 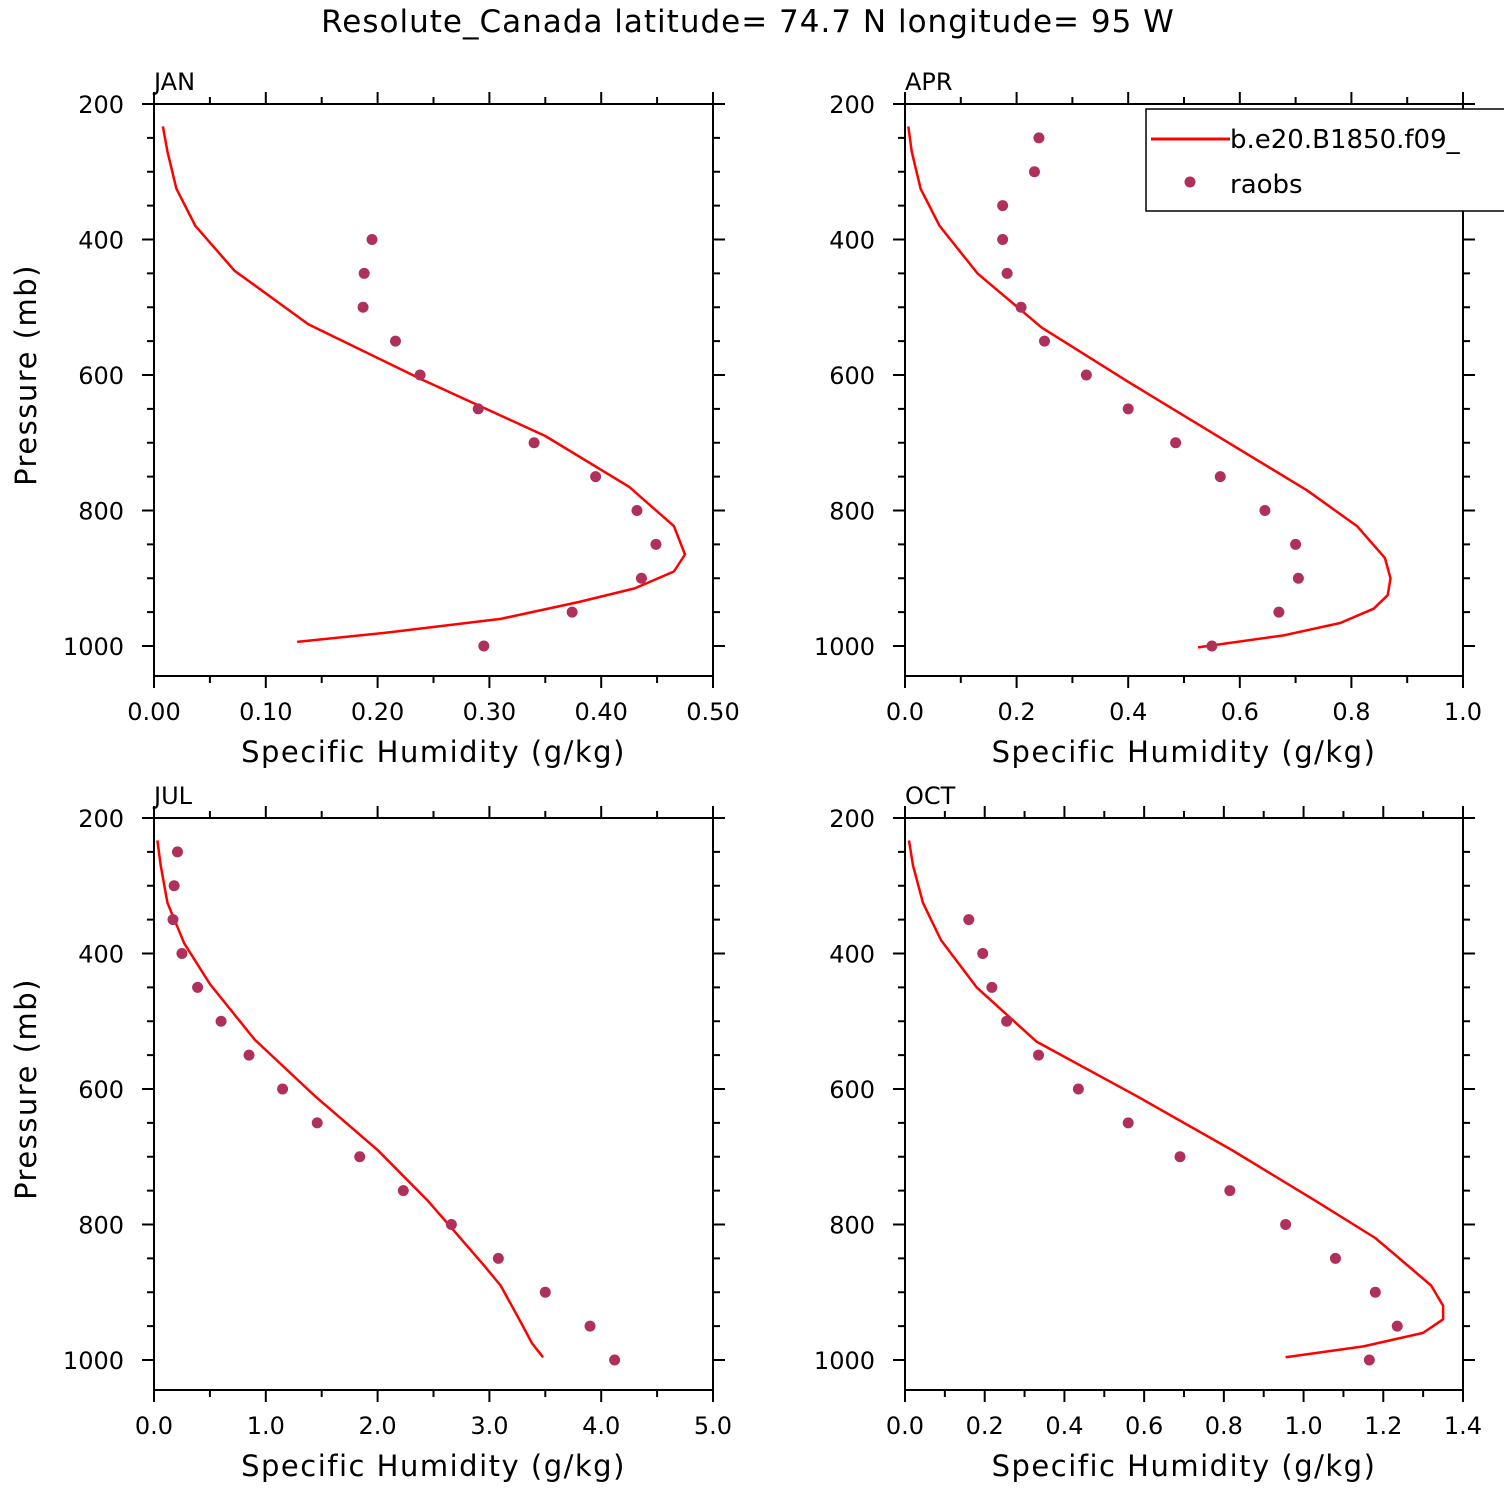 I want to click on panel-apr-xlabel: Specific Humidity (g/kg), so click(x=1184, y=752).